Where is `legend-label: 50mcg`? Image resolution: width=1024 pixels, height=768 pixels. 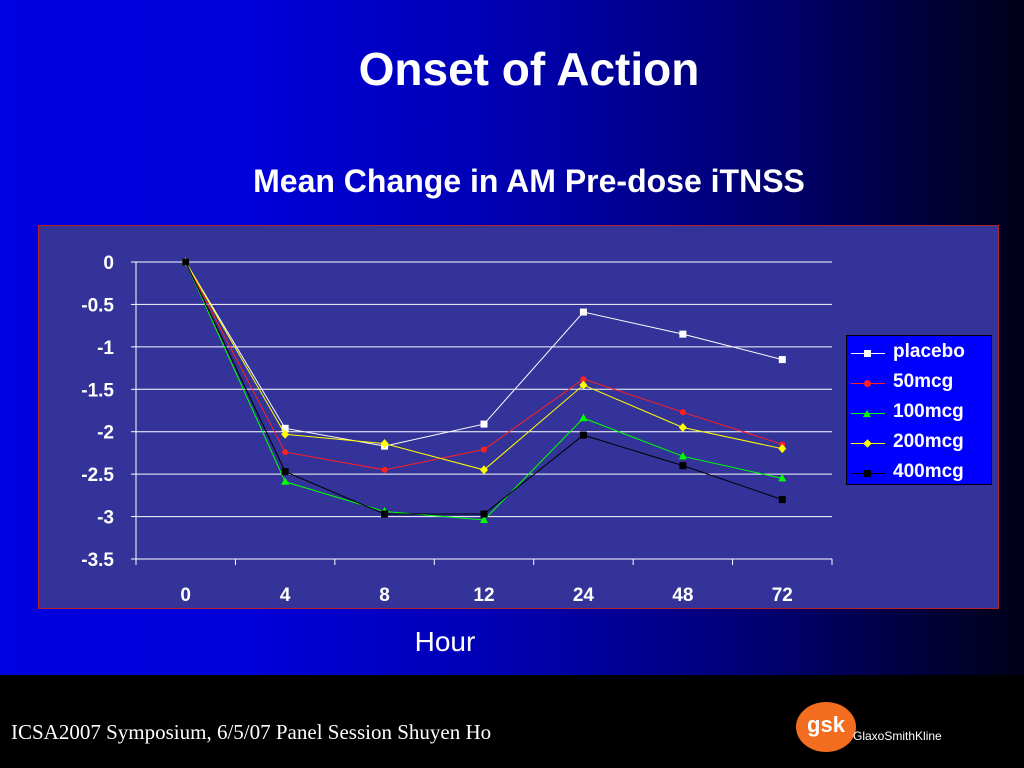
legend-label: 50mcg is located at coordinates (923, 381).